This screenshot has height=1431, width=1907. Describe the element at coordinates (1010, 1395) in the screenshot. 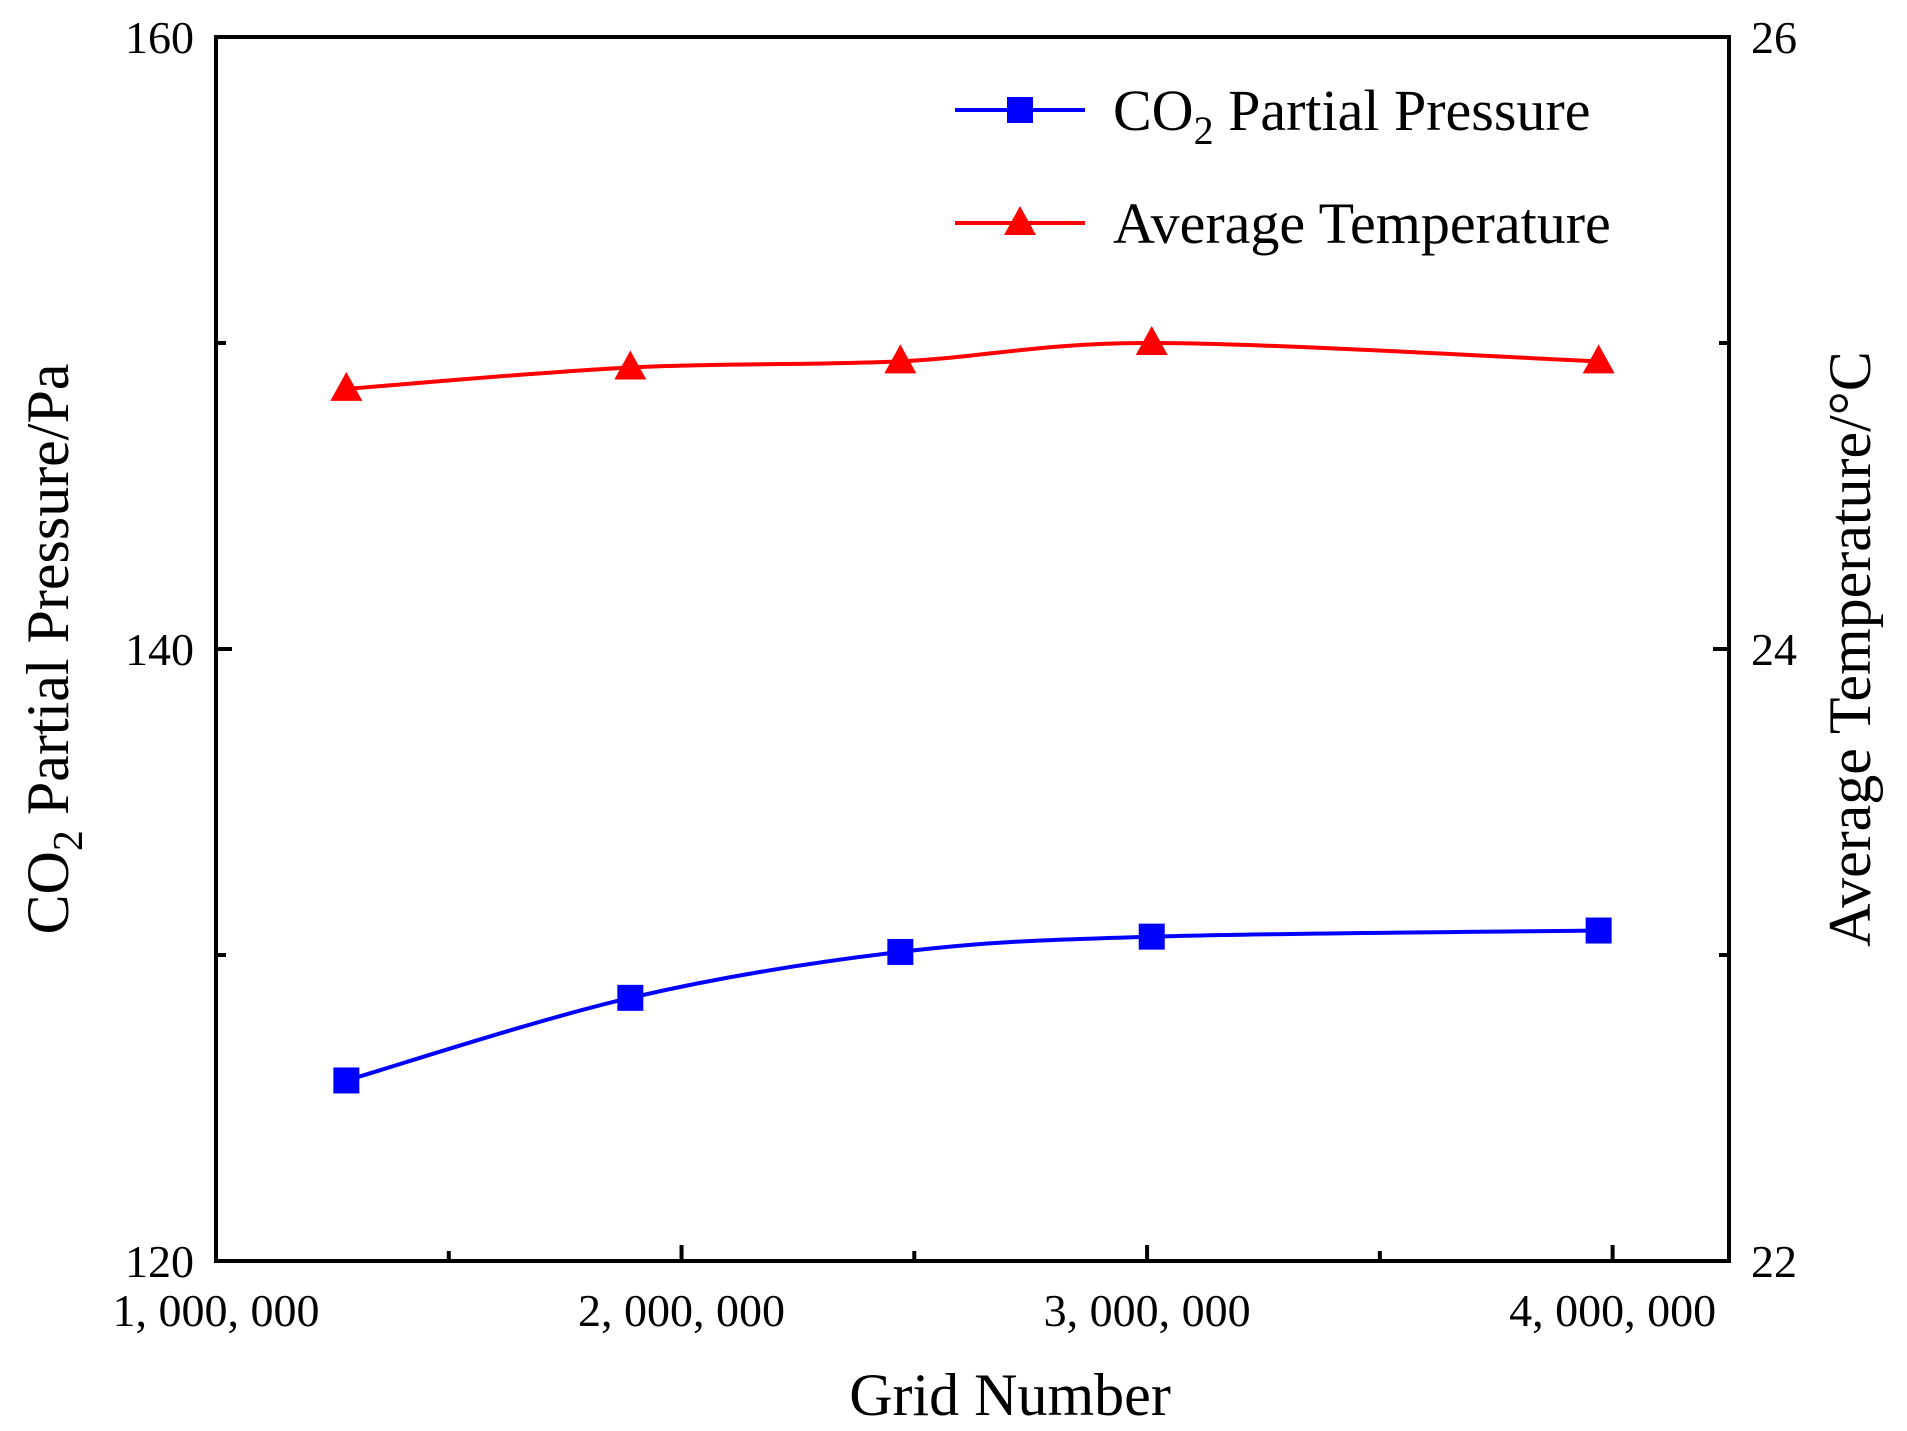

I see `x-axis-title: Grid Number` at that location.